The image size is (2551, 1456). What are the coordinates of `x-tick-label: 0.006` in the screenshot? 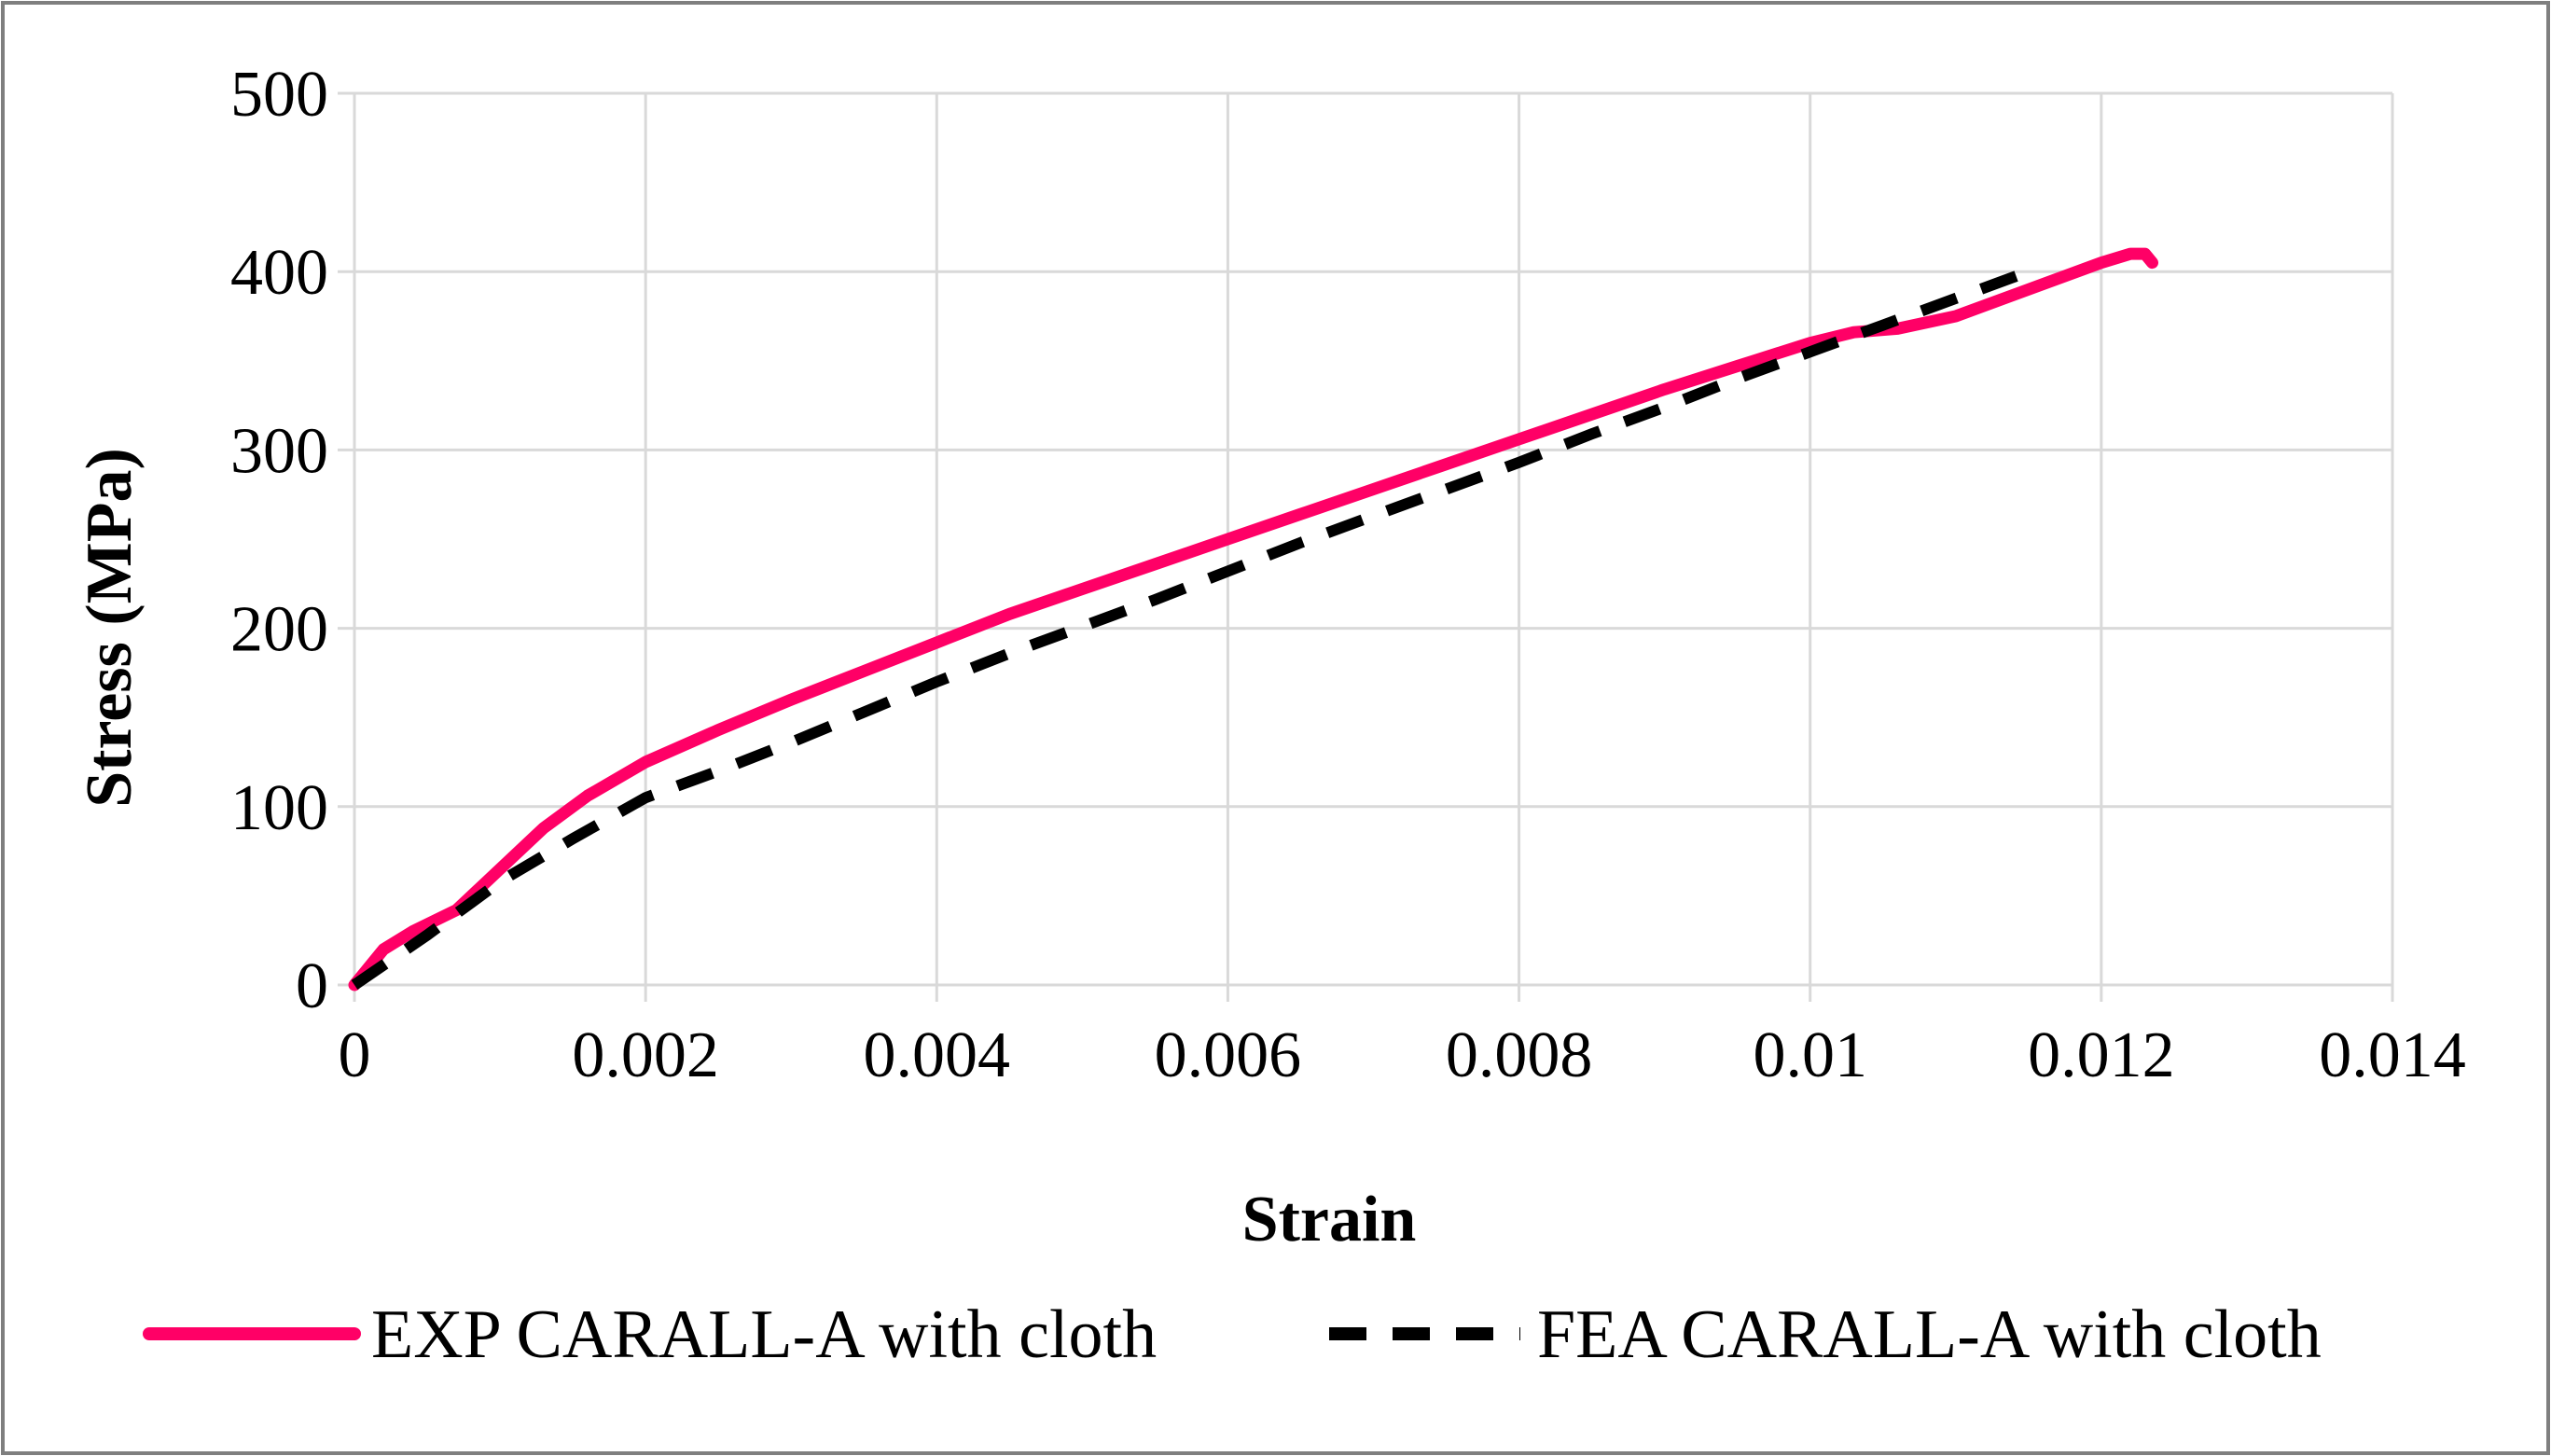 It's located at (1228, 1055).